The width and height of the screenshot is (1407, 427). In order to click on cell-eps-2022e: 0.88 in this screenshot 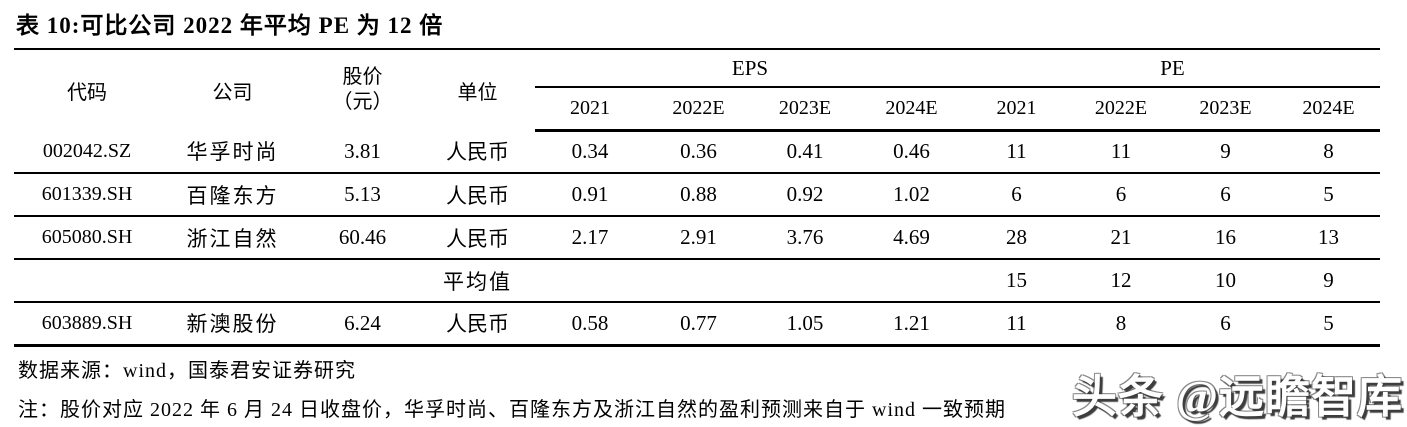, I will do `click(698, 195)`.